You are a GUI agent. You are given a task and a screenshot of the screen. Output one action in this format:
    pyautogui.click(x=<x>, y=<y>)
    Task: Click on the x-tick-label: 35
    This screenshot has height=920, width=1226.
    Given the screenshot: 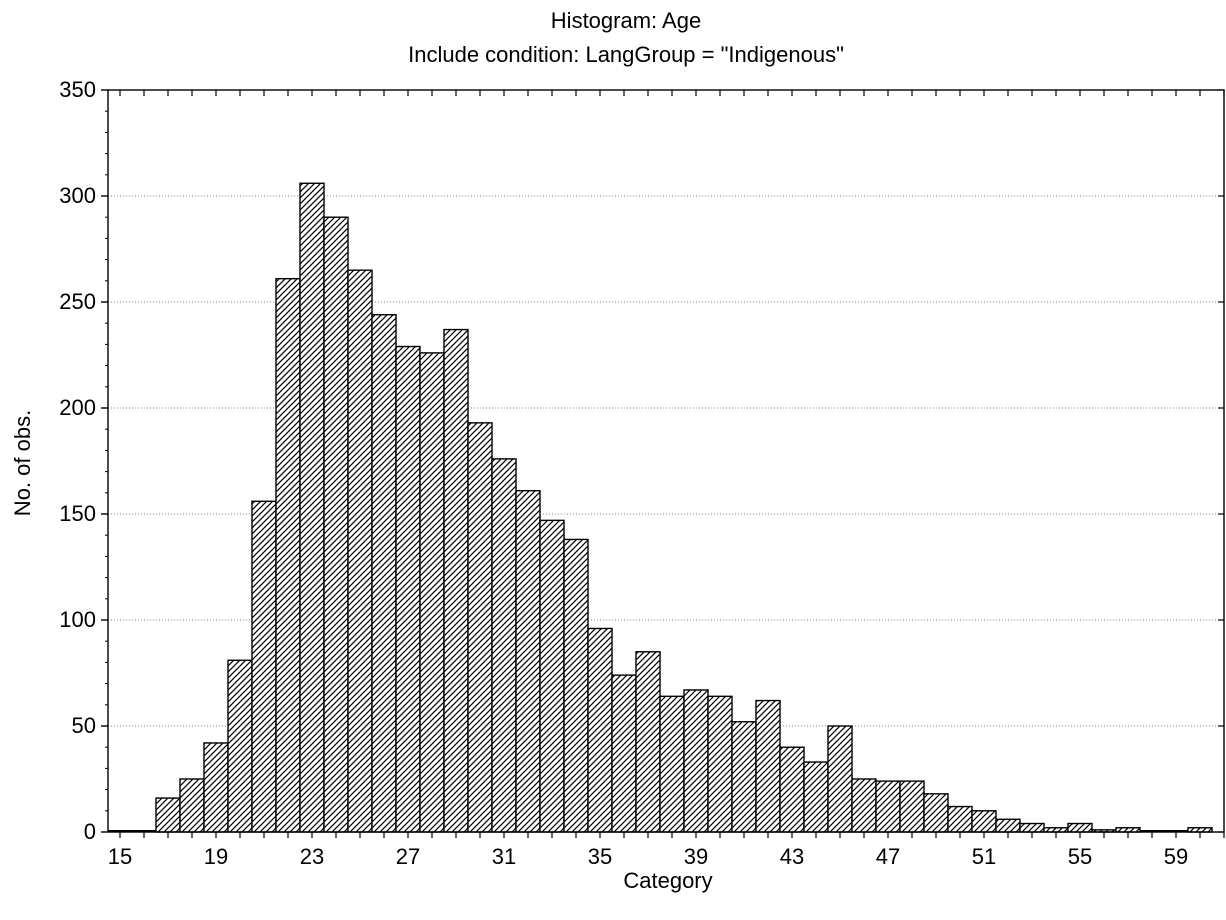 What is the action you would take?
    pyautogui.click(x=600, y=856)
    